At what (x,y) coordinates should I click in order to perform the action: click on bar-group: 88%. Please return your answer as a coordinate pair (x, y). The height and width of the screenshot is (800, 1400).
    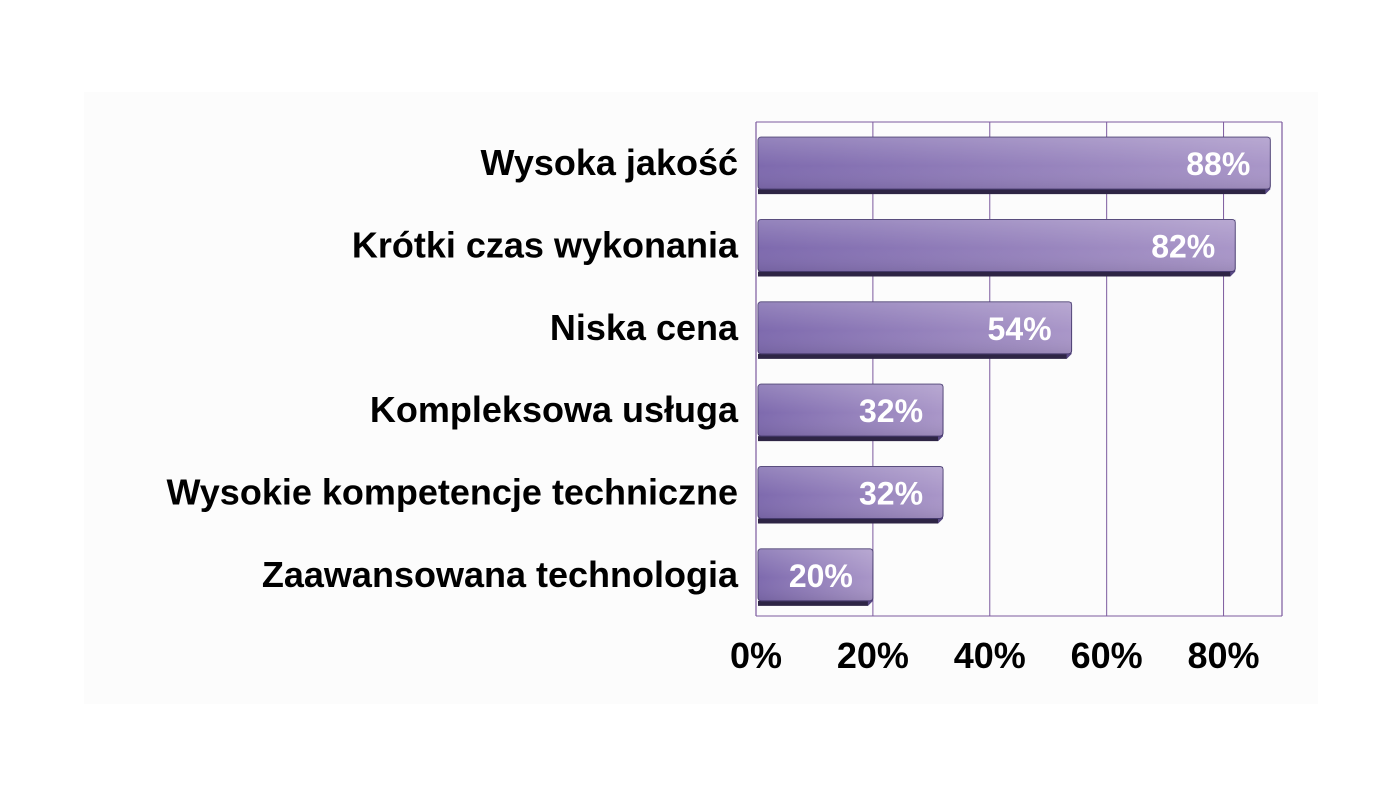
    Looking at the image, I should click on (1014, 165).